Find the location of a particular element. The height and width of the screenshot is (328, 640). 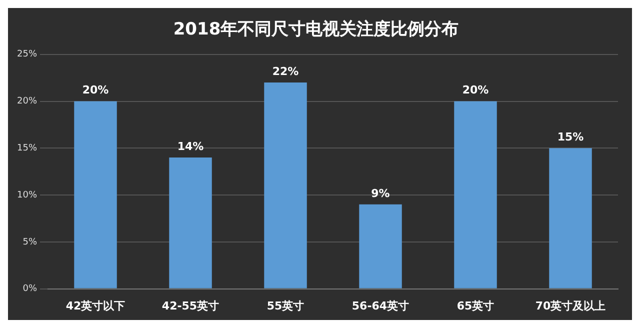

y-tick-label: 15% is located at coordinates (27, 149).